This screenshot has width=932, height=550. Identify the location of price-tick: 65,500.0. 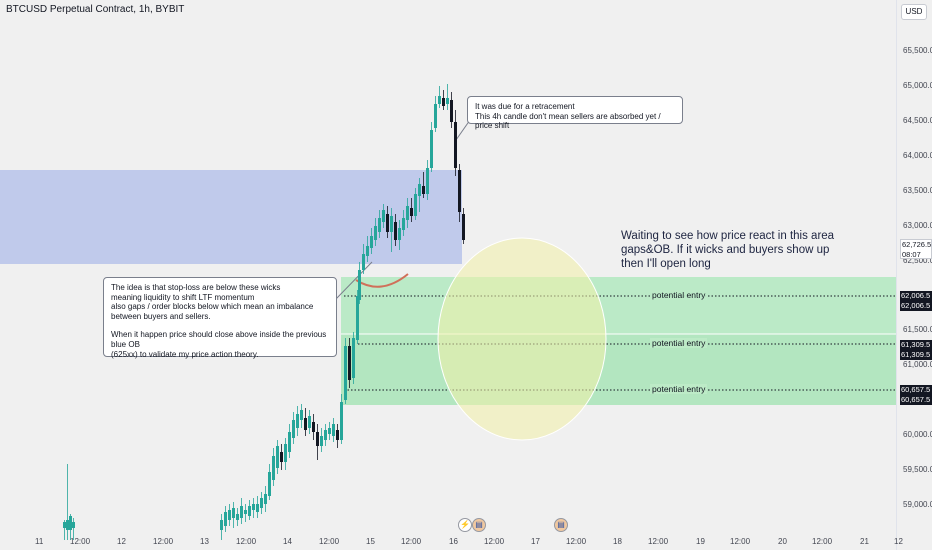
(917, 50).